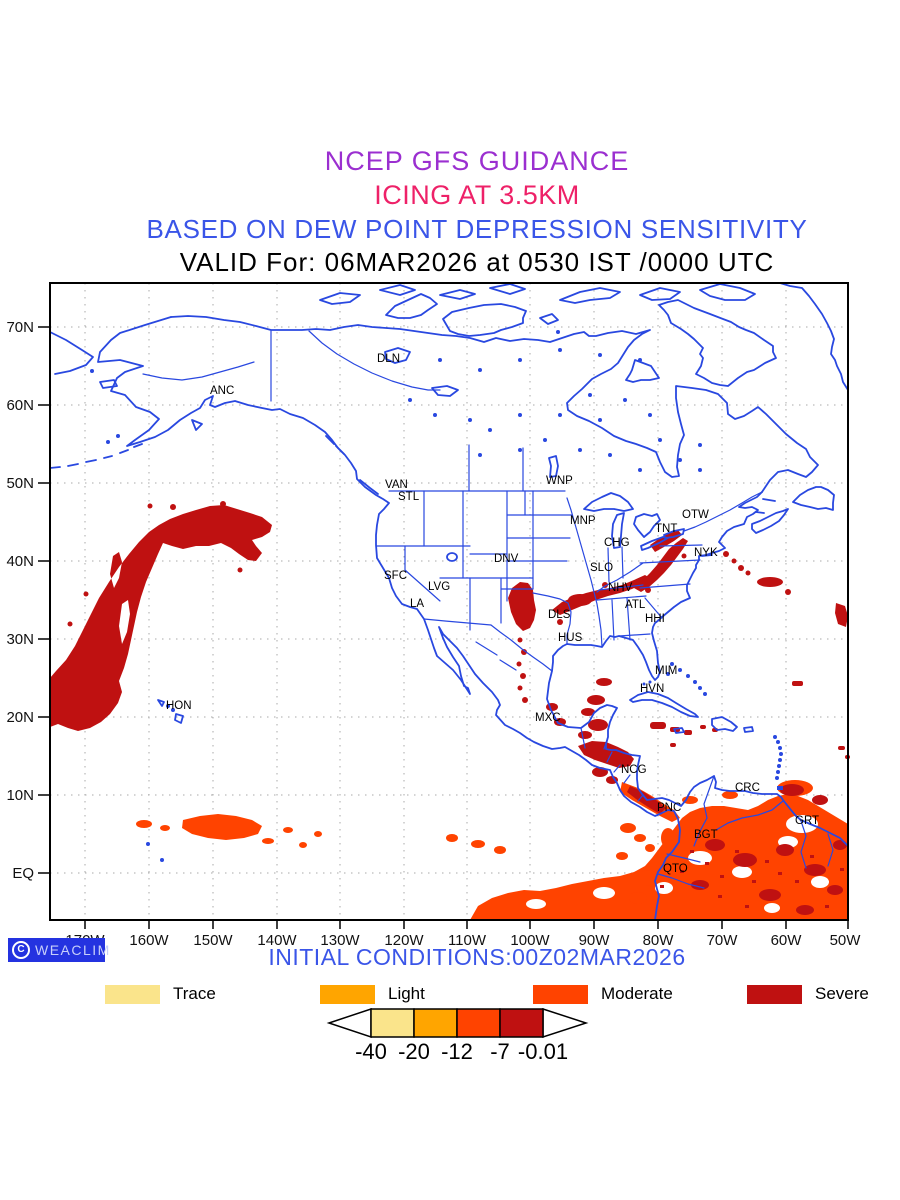 The width and height of the screenshot is (900, 1200). What do you see at coordinates (752, 879) in the screenshot?
I see `severe-speckles` at bounding box center [752, 879].